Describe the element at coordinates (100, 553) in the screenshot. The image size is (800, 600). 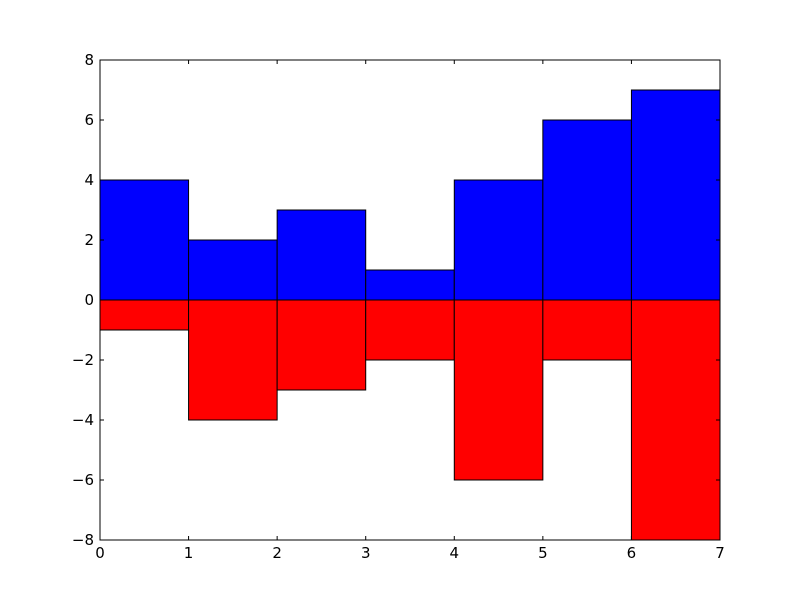
I see `x-tick-label: 0` at that location.